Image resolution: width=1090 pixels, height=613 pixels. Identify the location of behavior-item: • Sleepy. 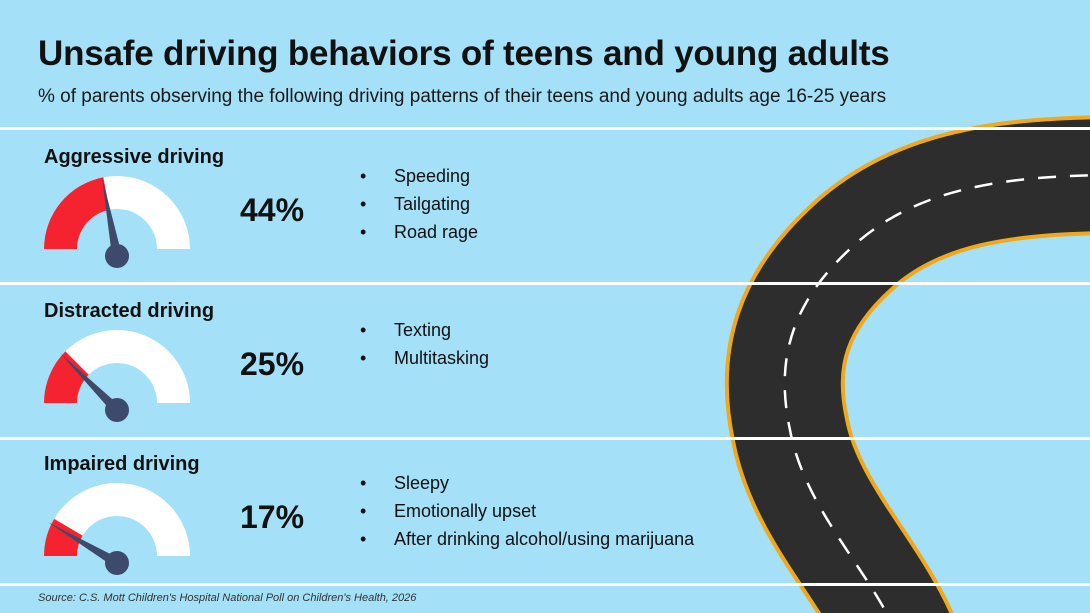
(527, 483).